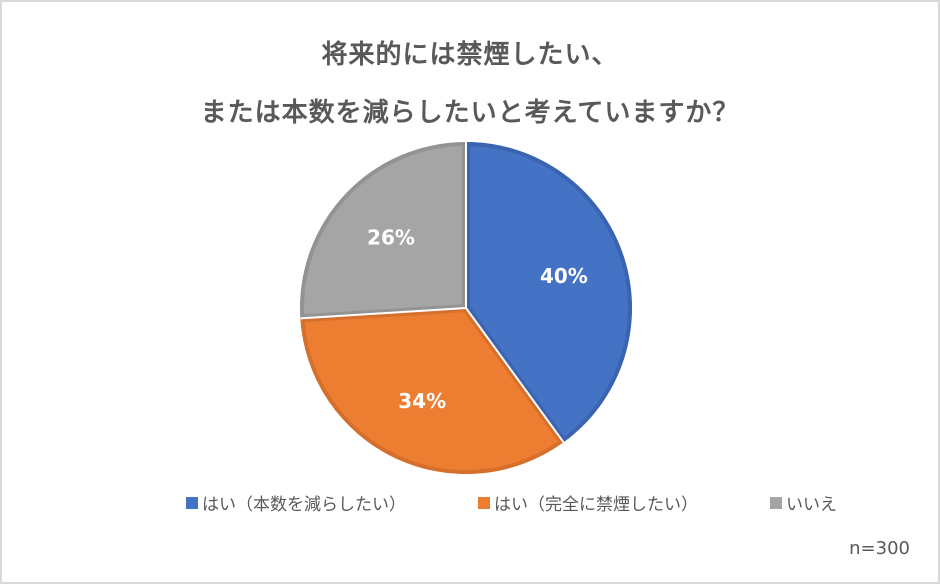  I want to click on legend-label: いいえ, so click(811, 505).